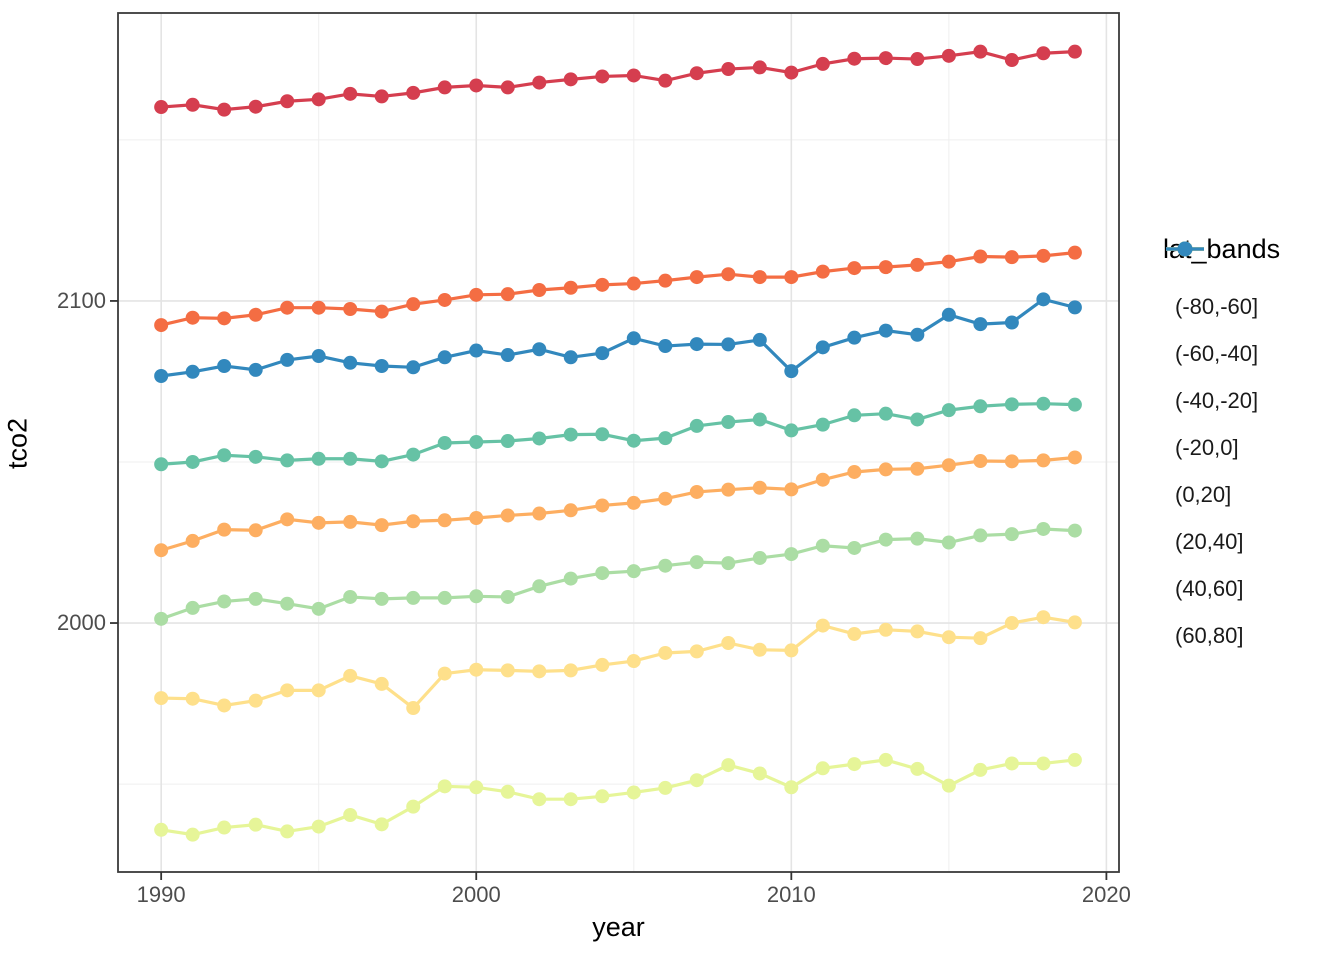 This screenshot has width=1344, height=960. Describe the element at coordinates (224, 601) in the screenshot. I see `data-point-(20,40]-1992` at that location.